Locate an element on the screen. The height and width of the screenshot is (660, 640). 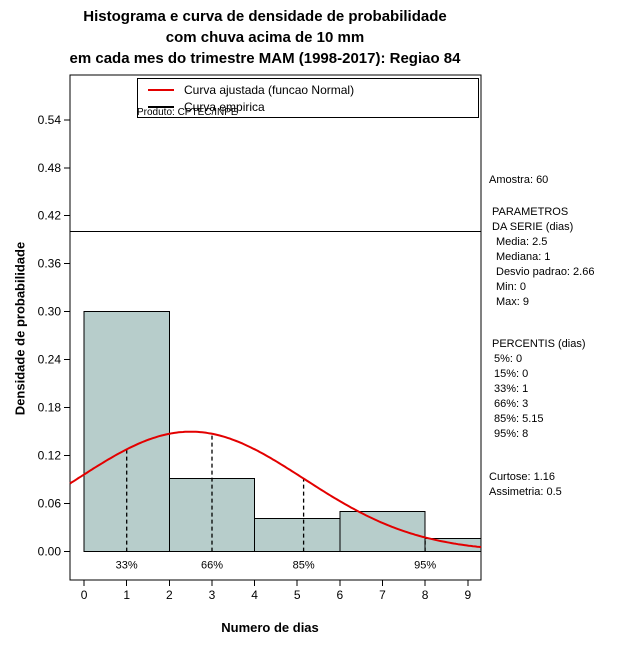
stat-percentil-33: 33%: 1 is located at coordinates (511, 389).